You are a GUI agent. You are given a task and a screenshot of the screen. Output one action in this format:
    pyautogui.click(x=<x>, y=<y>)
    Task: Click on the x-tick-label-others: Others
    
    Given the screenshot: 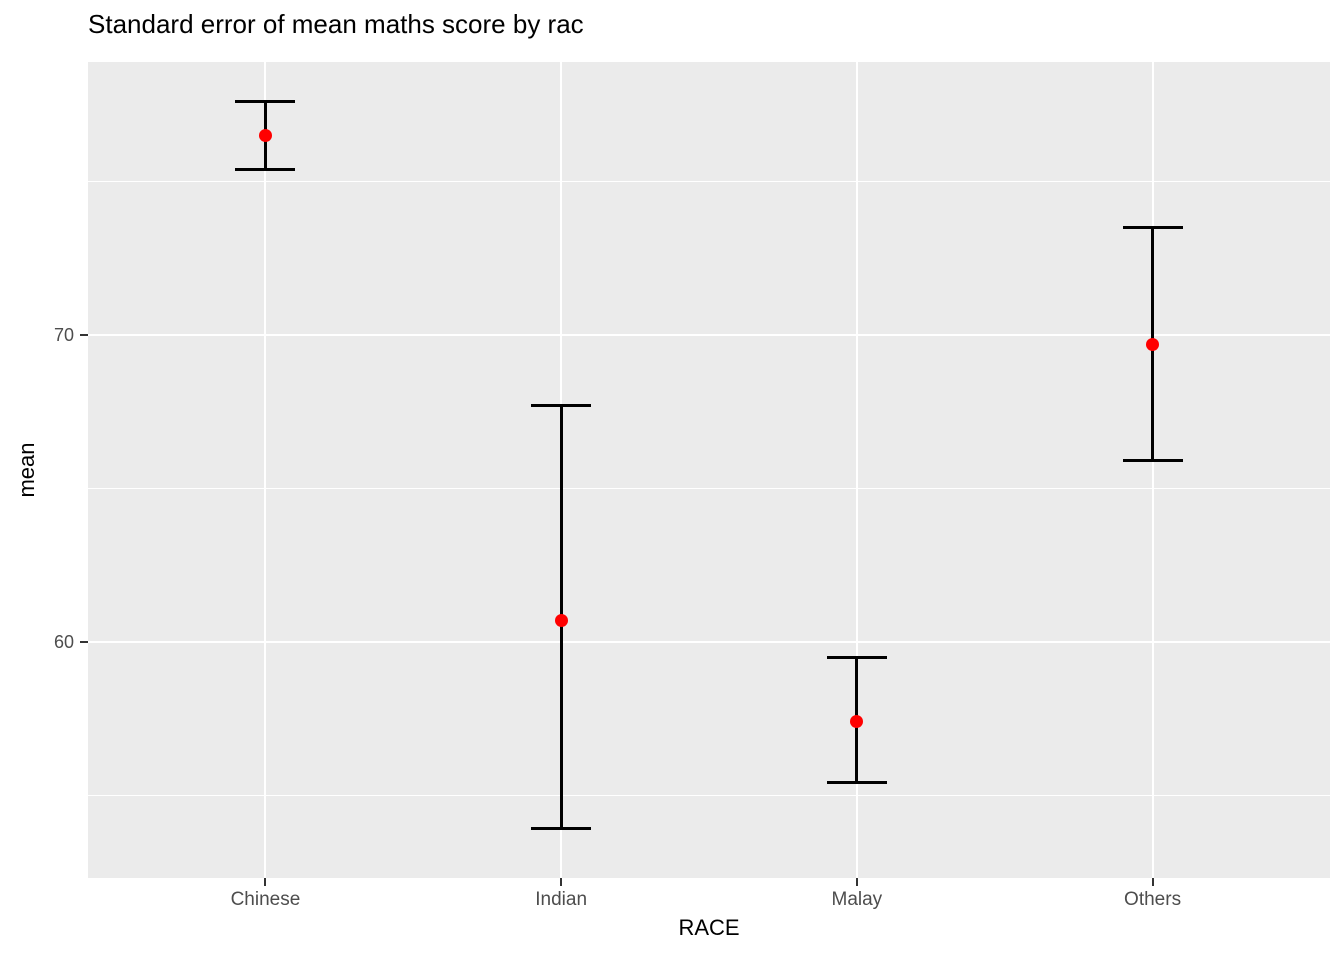 What is the action you would take?
    pyautogui.click(x=1153, y=899)
    